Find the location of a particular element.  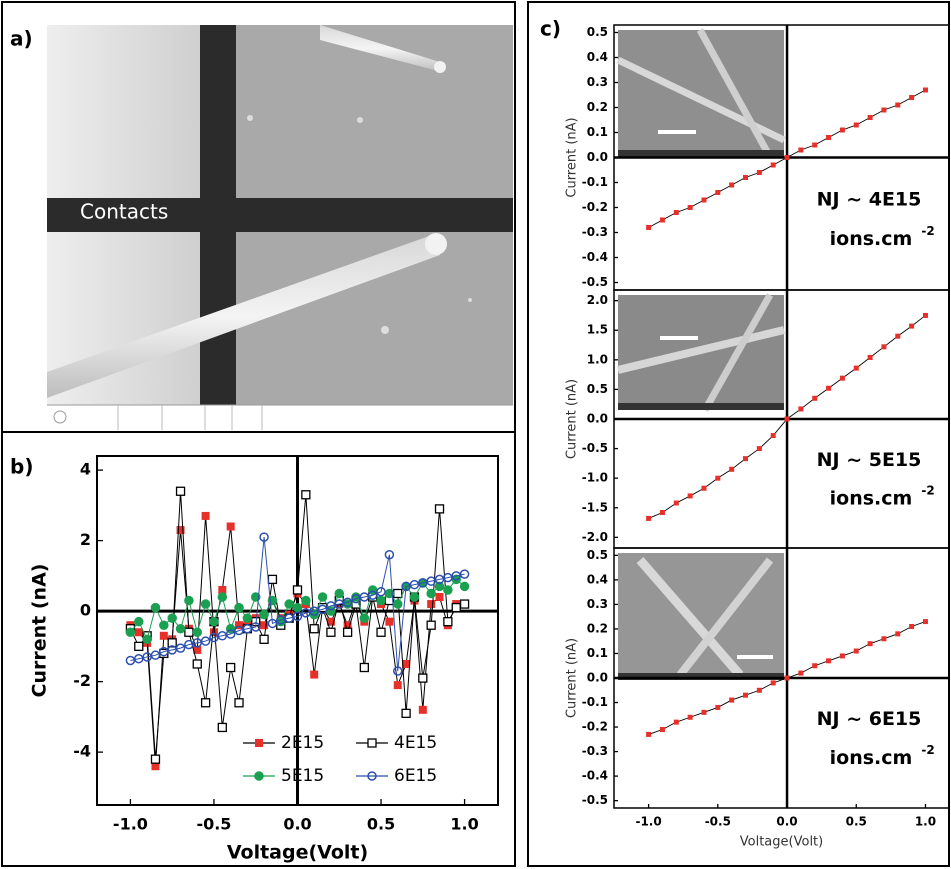

y-tick-label: -0.1 is located at coordinates (595, 702).